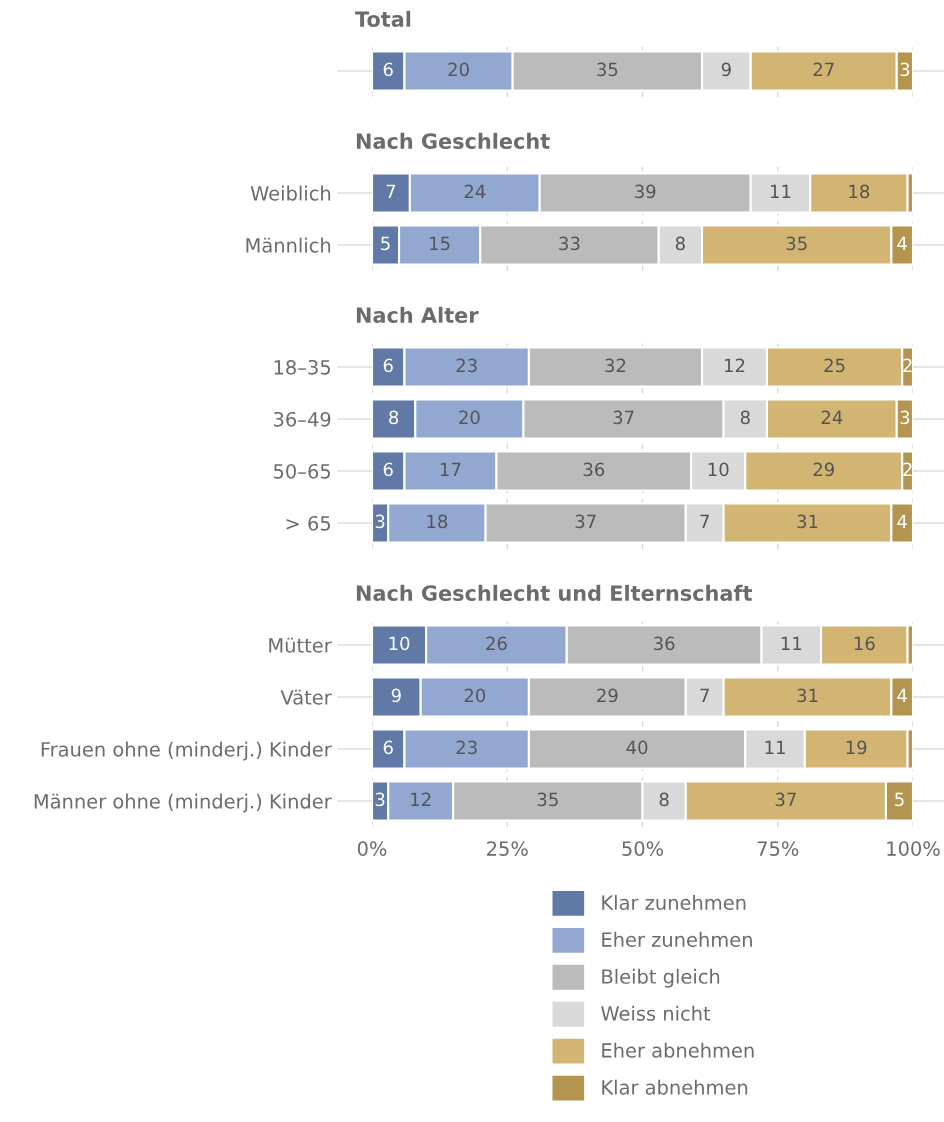 The width and height of the screenshot is (944, 1122). What do you see at coordinates (183, 803) in the screenshot?
I see `y-tick-label: Männer ohne (minderj.) Kinder` at bounding box center [183, 803].